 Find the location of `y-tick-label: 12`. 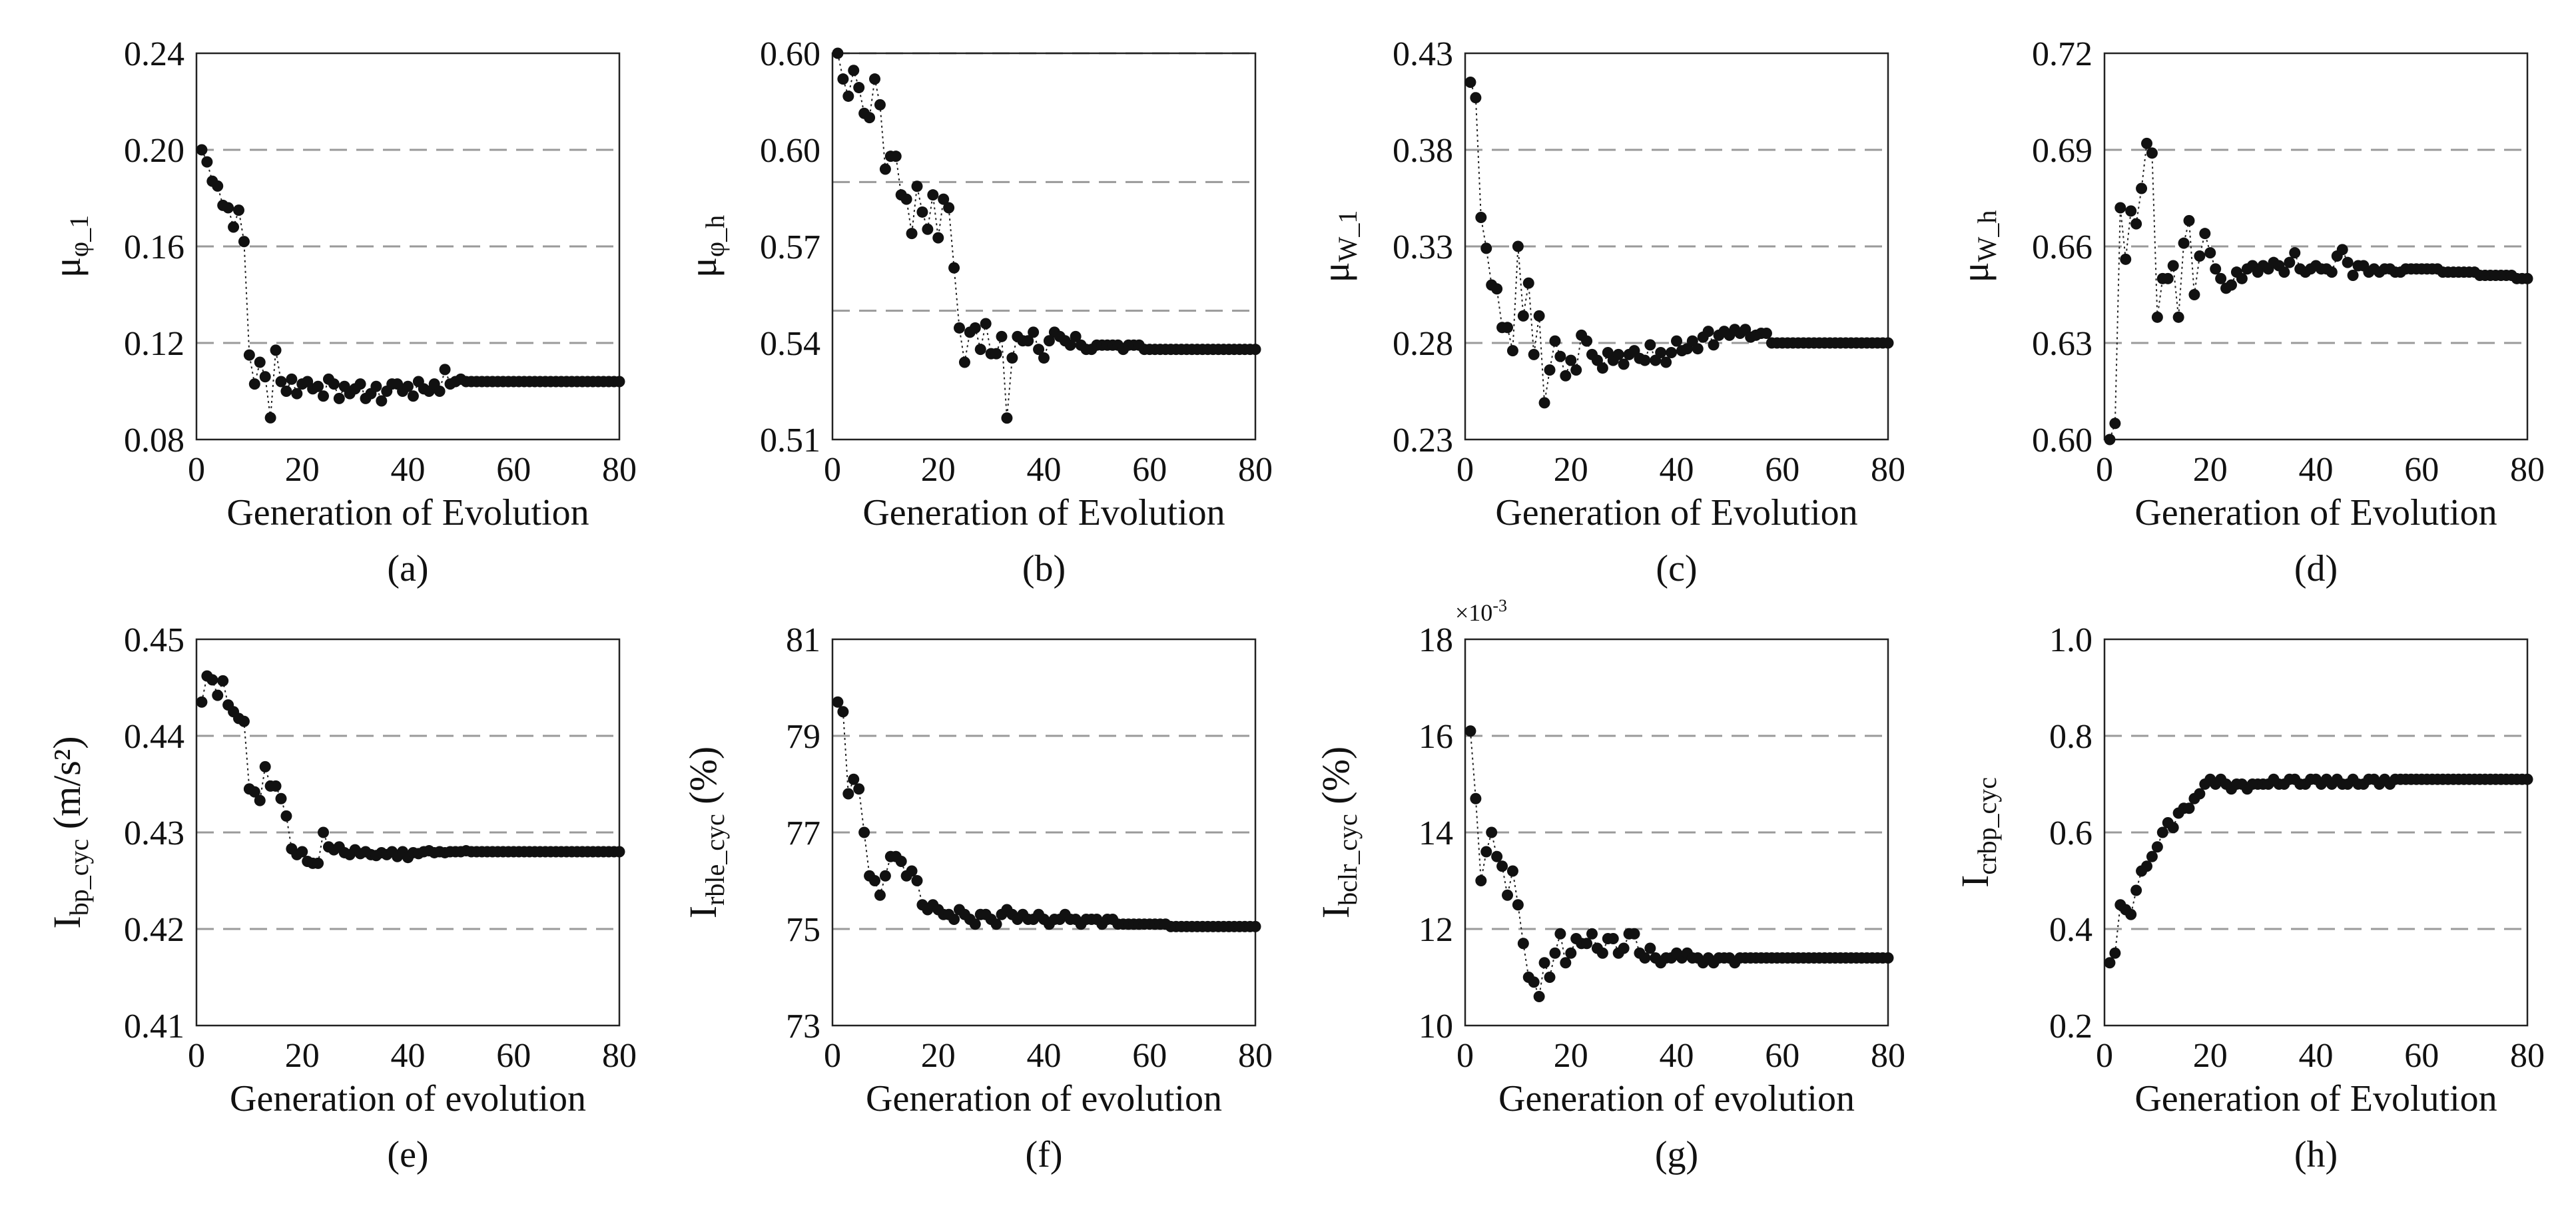

y-tick-label: 12 is located at coordinates (1436, 930).